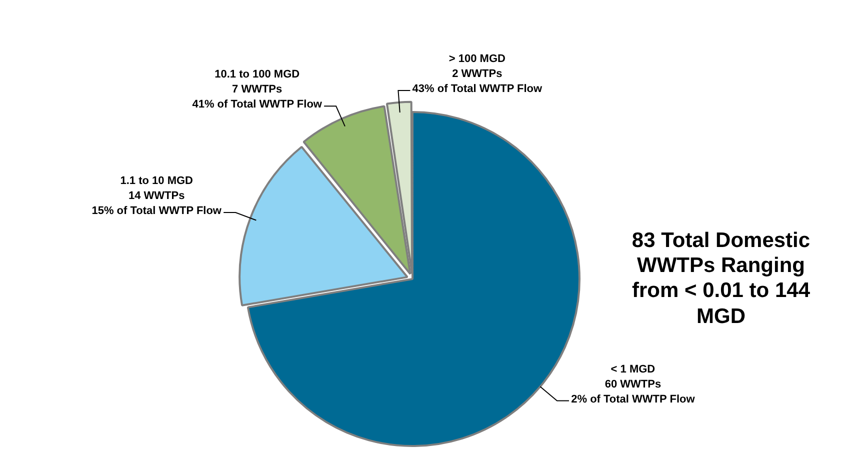 The image size is (865, 462). What do you see at coordinates (257, 74) in the screenshot?
I see `slice-label: 10.1 to 100 MGD` at bounding box center [257, 74].